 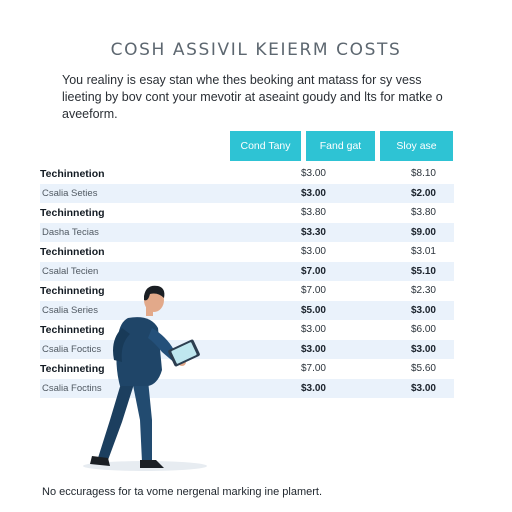 I want to click on table-row: Dasha Tecias $3.30 $9.00, so click(x=247, y=232).